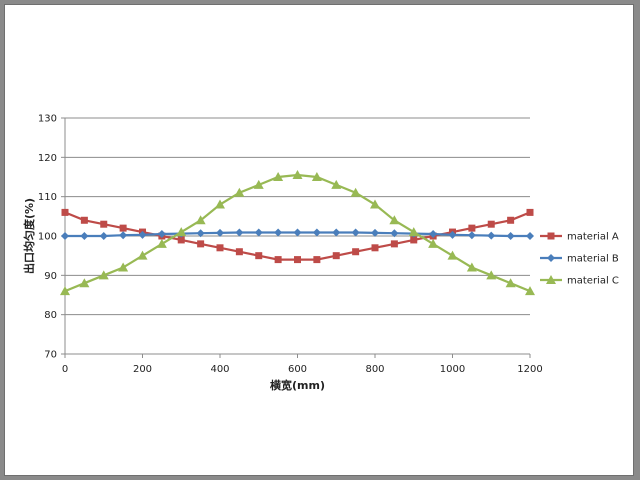 This screenshot has height=480, width=640. What do you see at coordinates (50, 315) in the screenshot?
I see `y-tick-label: 80` at bounding box center [50, 315].